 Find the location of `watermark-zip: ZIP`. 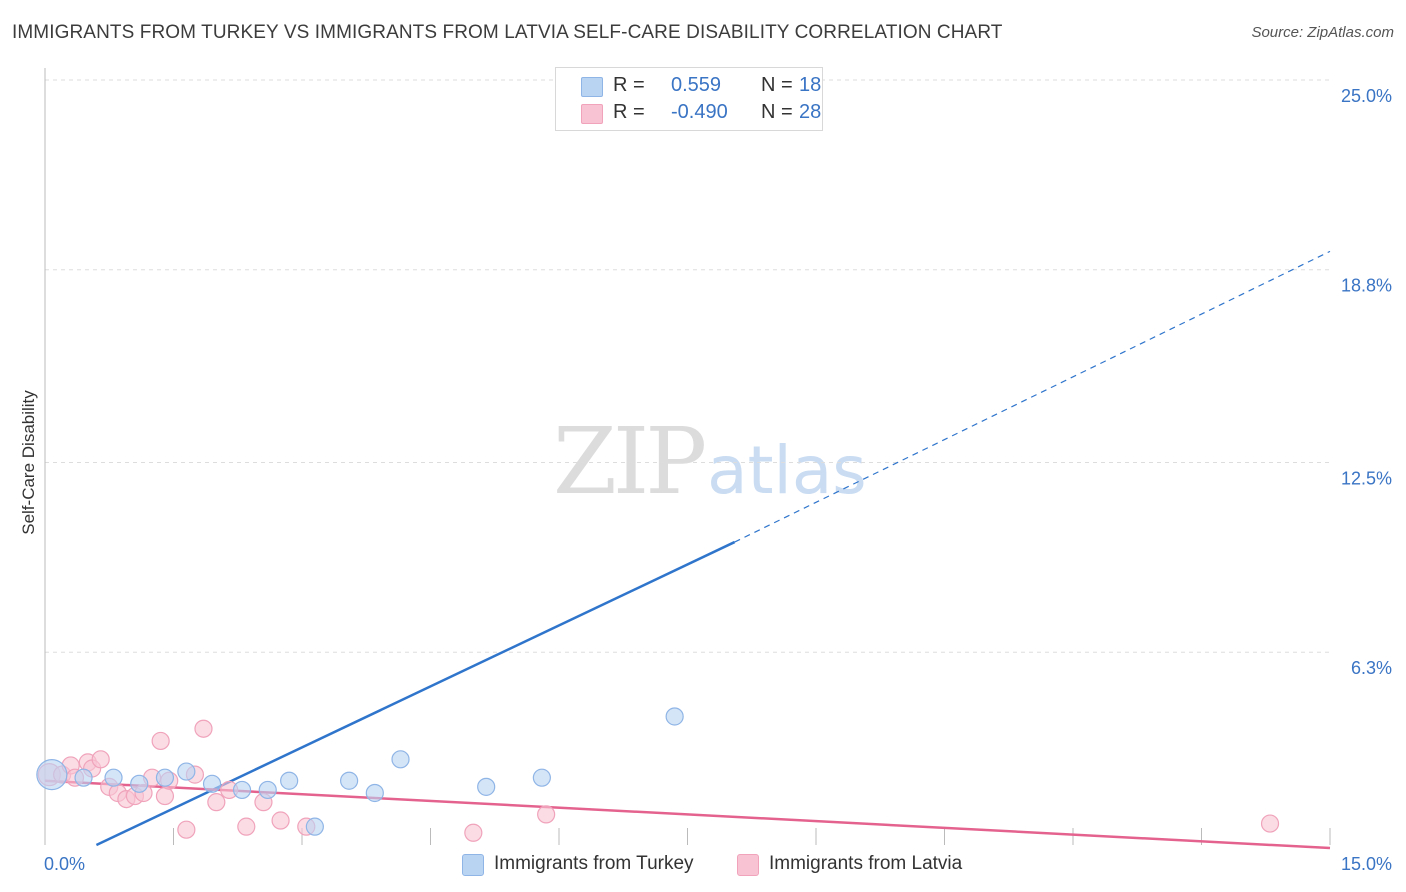

watermark-zip: ZIP is located at coordinates (630, 461).